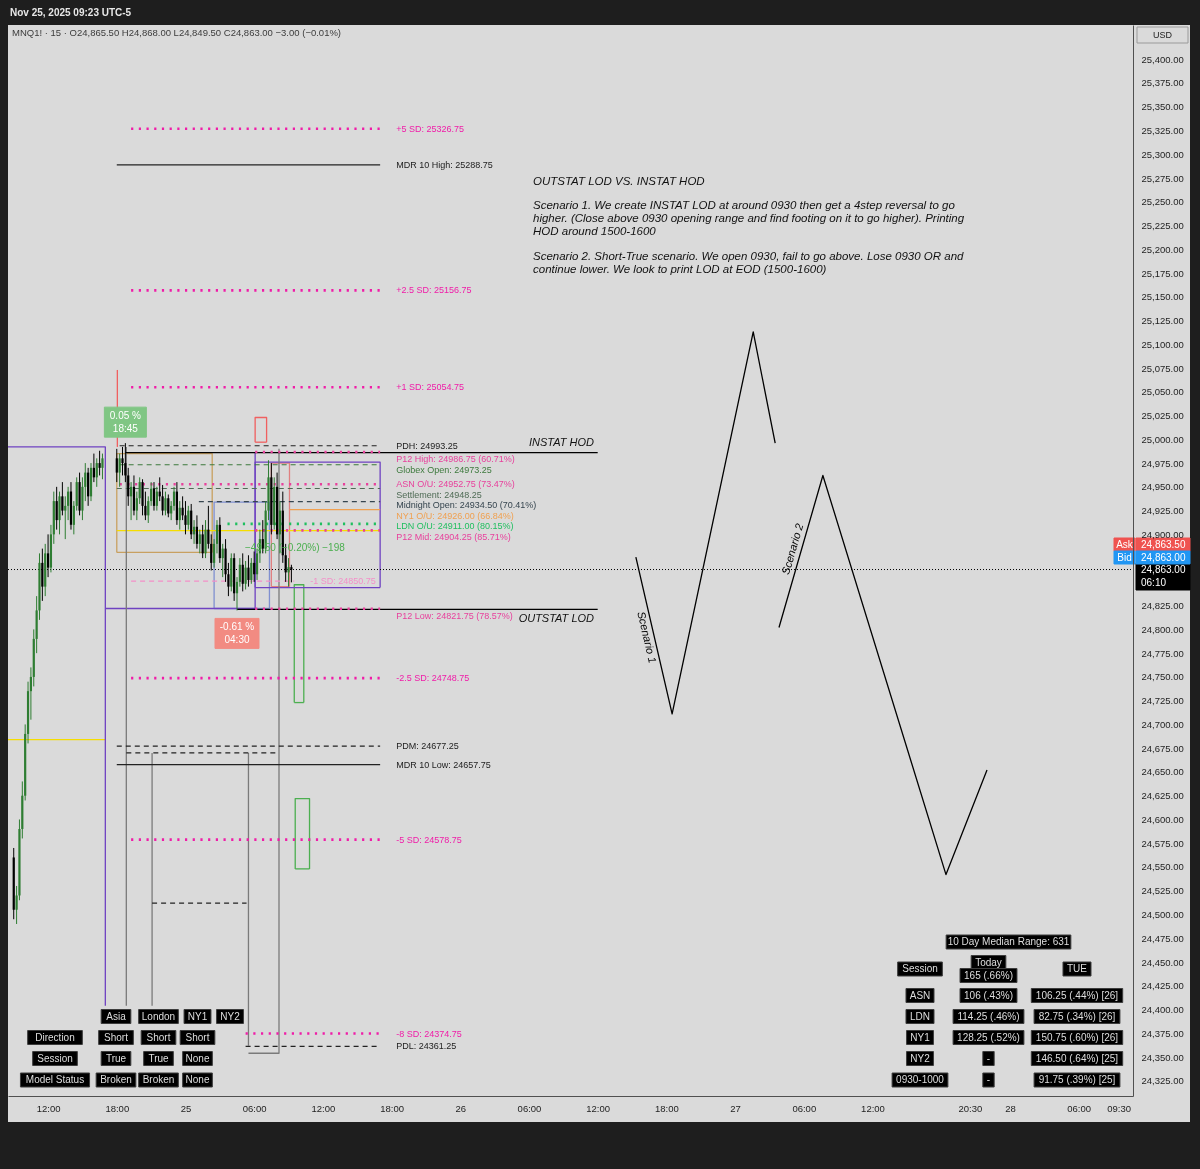  What do you see at coordinates (427, 445) in the screenshot?
I see `series-label: PDH: 24993.25` at bounding box center [427, 445].